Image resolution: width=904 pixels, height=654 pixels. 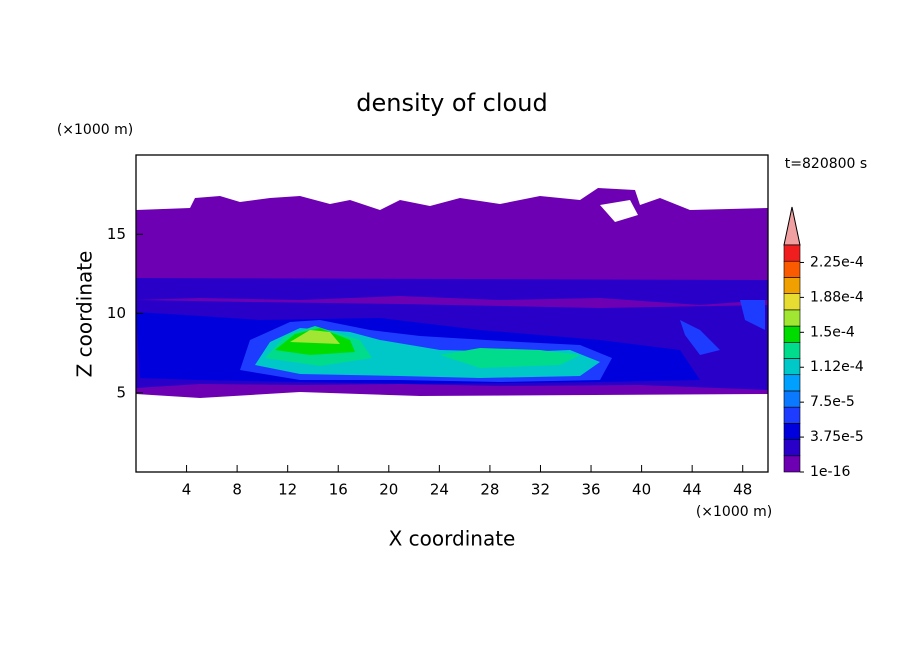 What do you see at coordinates (832, 332) in the screenshot?
I see `colorbar-tick-label: 1.5e-4` at bounding box center [832, 332].